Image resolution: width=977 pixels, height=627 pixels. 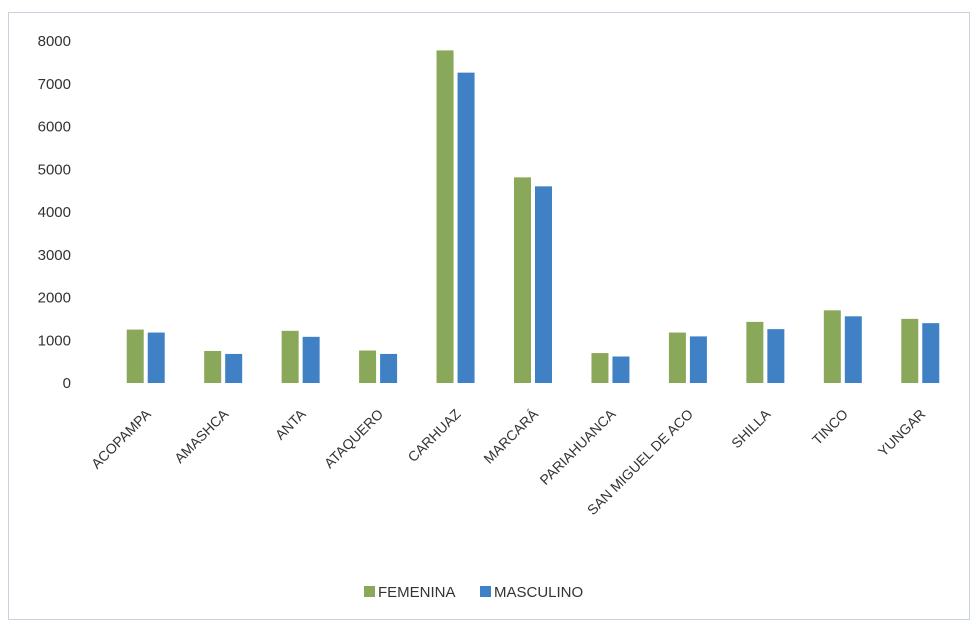 What do you see at coordinates (751, 428) in the screenshot?
I see `x-category-label: SHILLA` at bounding box center [751, 428].